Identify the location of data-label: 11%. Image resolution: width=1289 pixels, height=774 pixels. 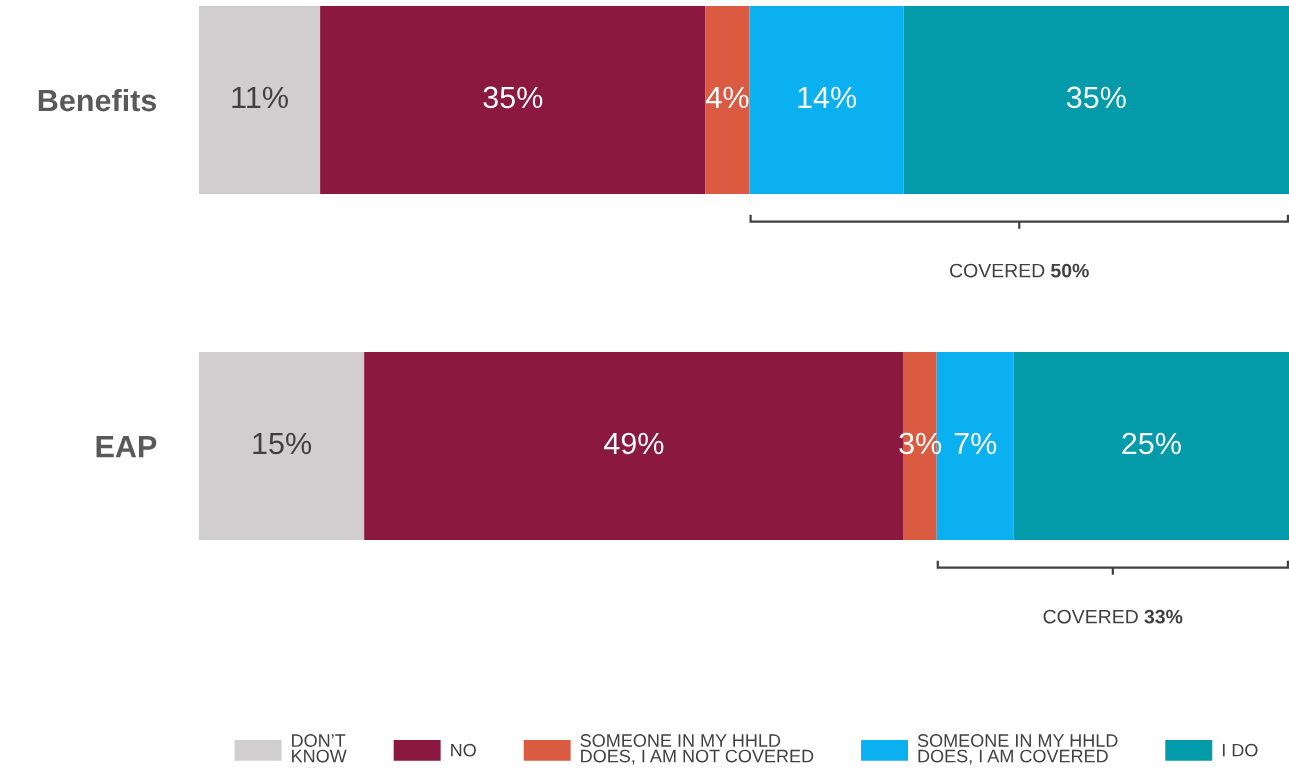
(260, 97).